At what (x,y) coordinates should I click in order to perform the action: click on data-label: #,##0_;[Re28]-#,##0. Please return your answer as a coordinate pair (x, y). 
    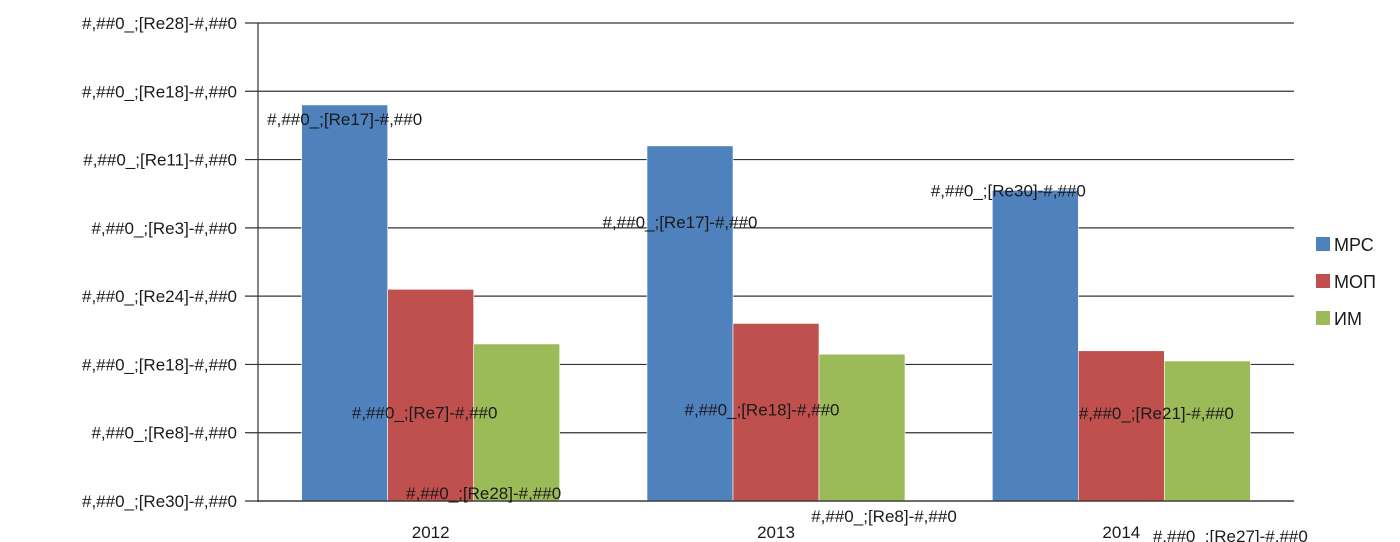
    Looking at the image, I should click on (483, 493).